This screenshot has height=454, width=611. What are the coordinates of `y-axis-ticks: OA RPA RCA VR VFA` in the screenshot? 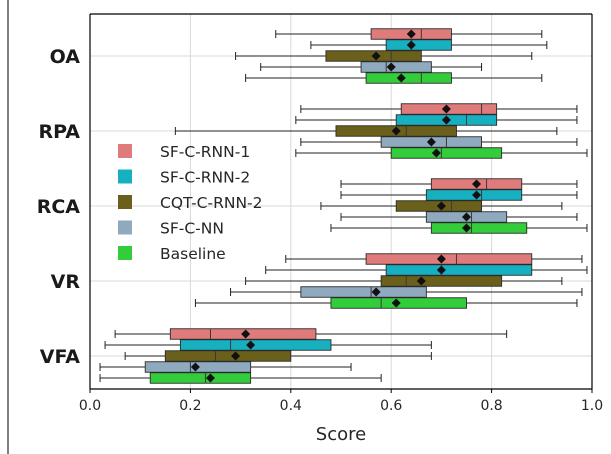 It's located at (59, 207).